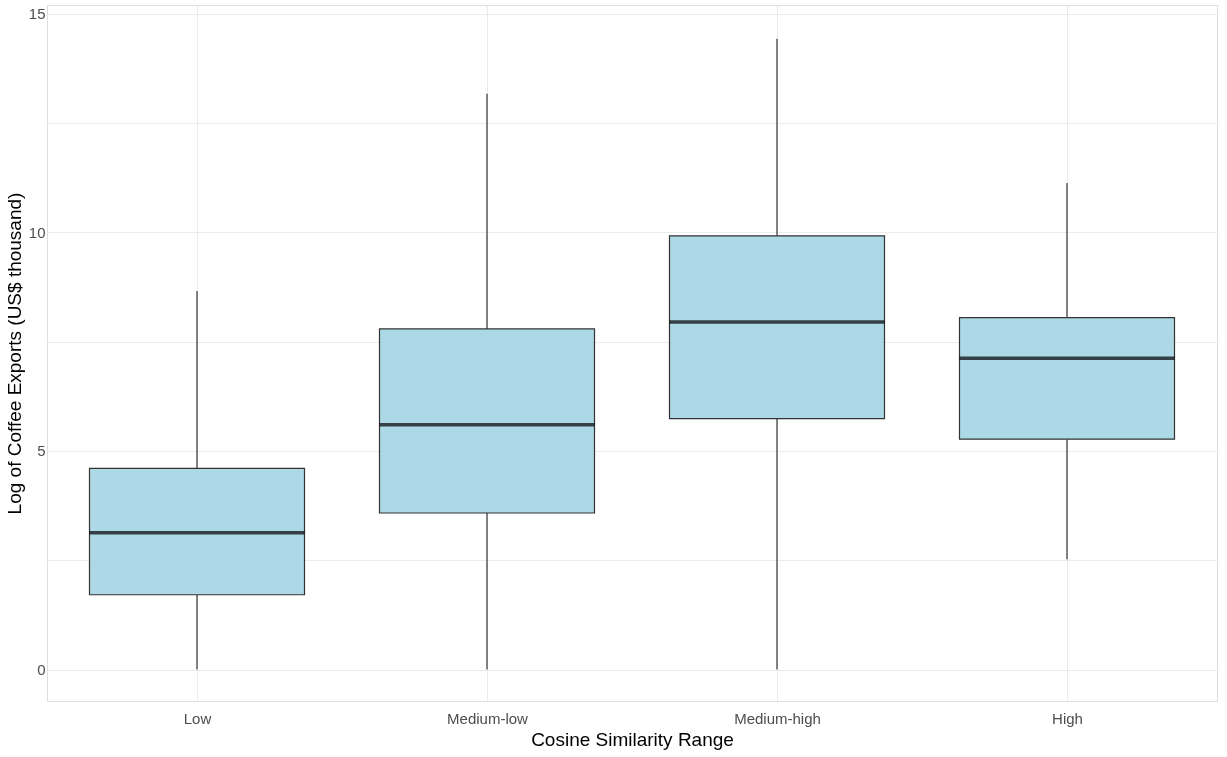 The height and width of the screenshot is (757, 1227). What do you see at coordinates (1067, 718) in the screenshot?
I see `x-tick-label: High` at bounding box center [1067, 718].